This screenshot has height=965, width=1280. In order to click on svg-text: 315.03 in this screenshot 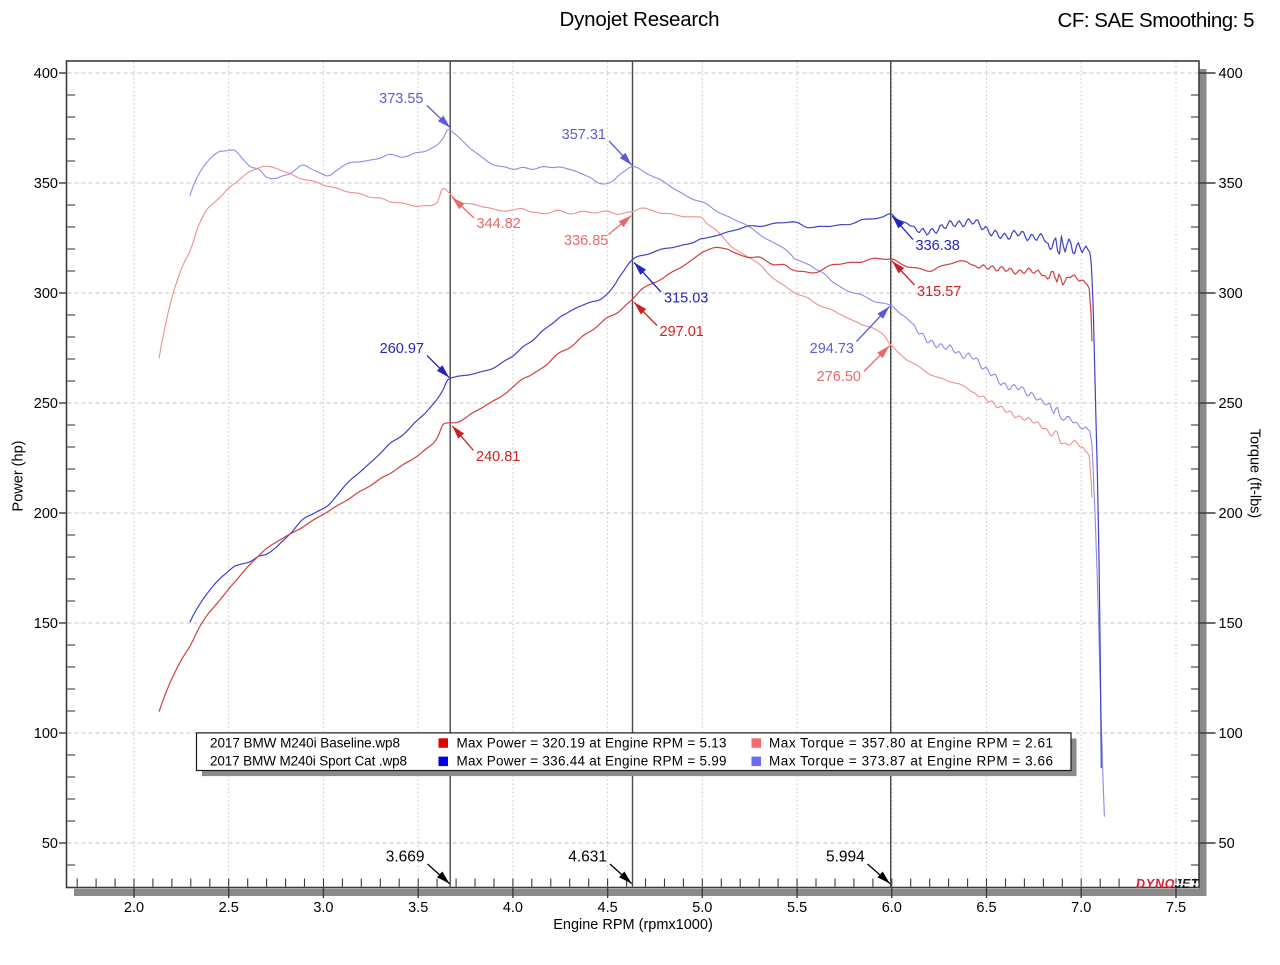, I will do `click(686, 299)`.